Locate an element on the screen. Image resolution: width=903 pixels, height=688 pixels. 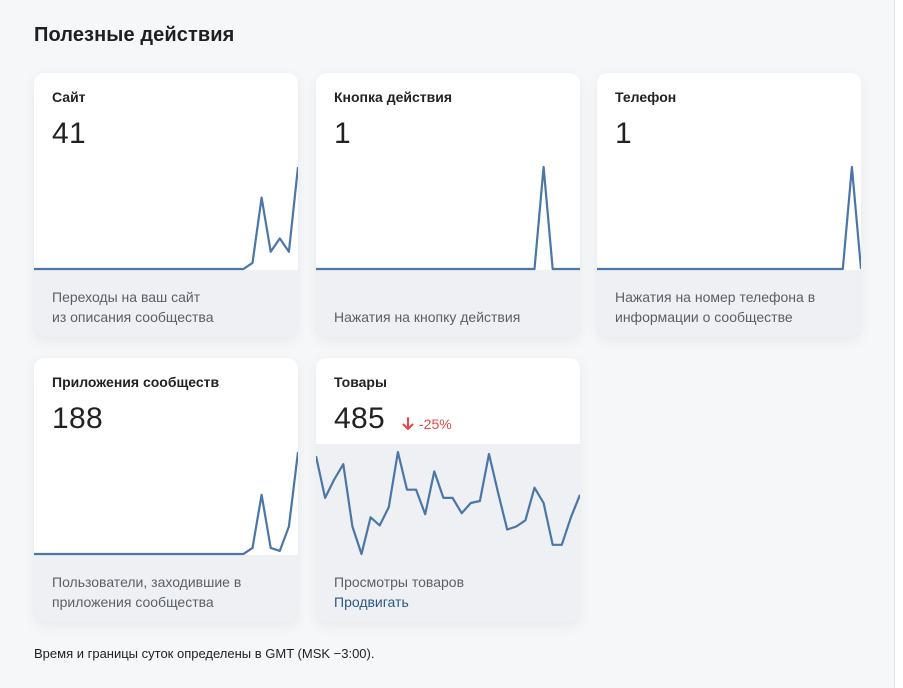
arrow-down-icon is located at coordinates (408, 423).